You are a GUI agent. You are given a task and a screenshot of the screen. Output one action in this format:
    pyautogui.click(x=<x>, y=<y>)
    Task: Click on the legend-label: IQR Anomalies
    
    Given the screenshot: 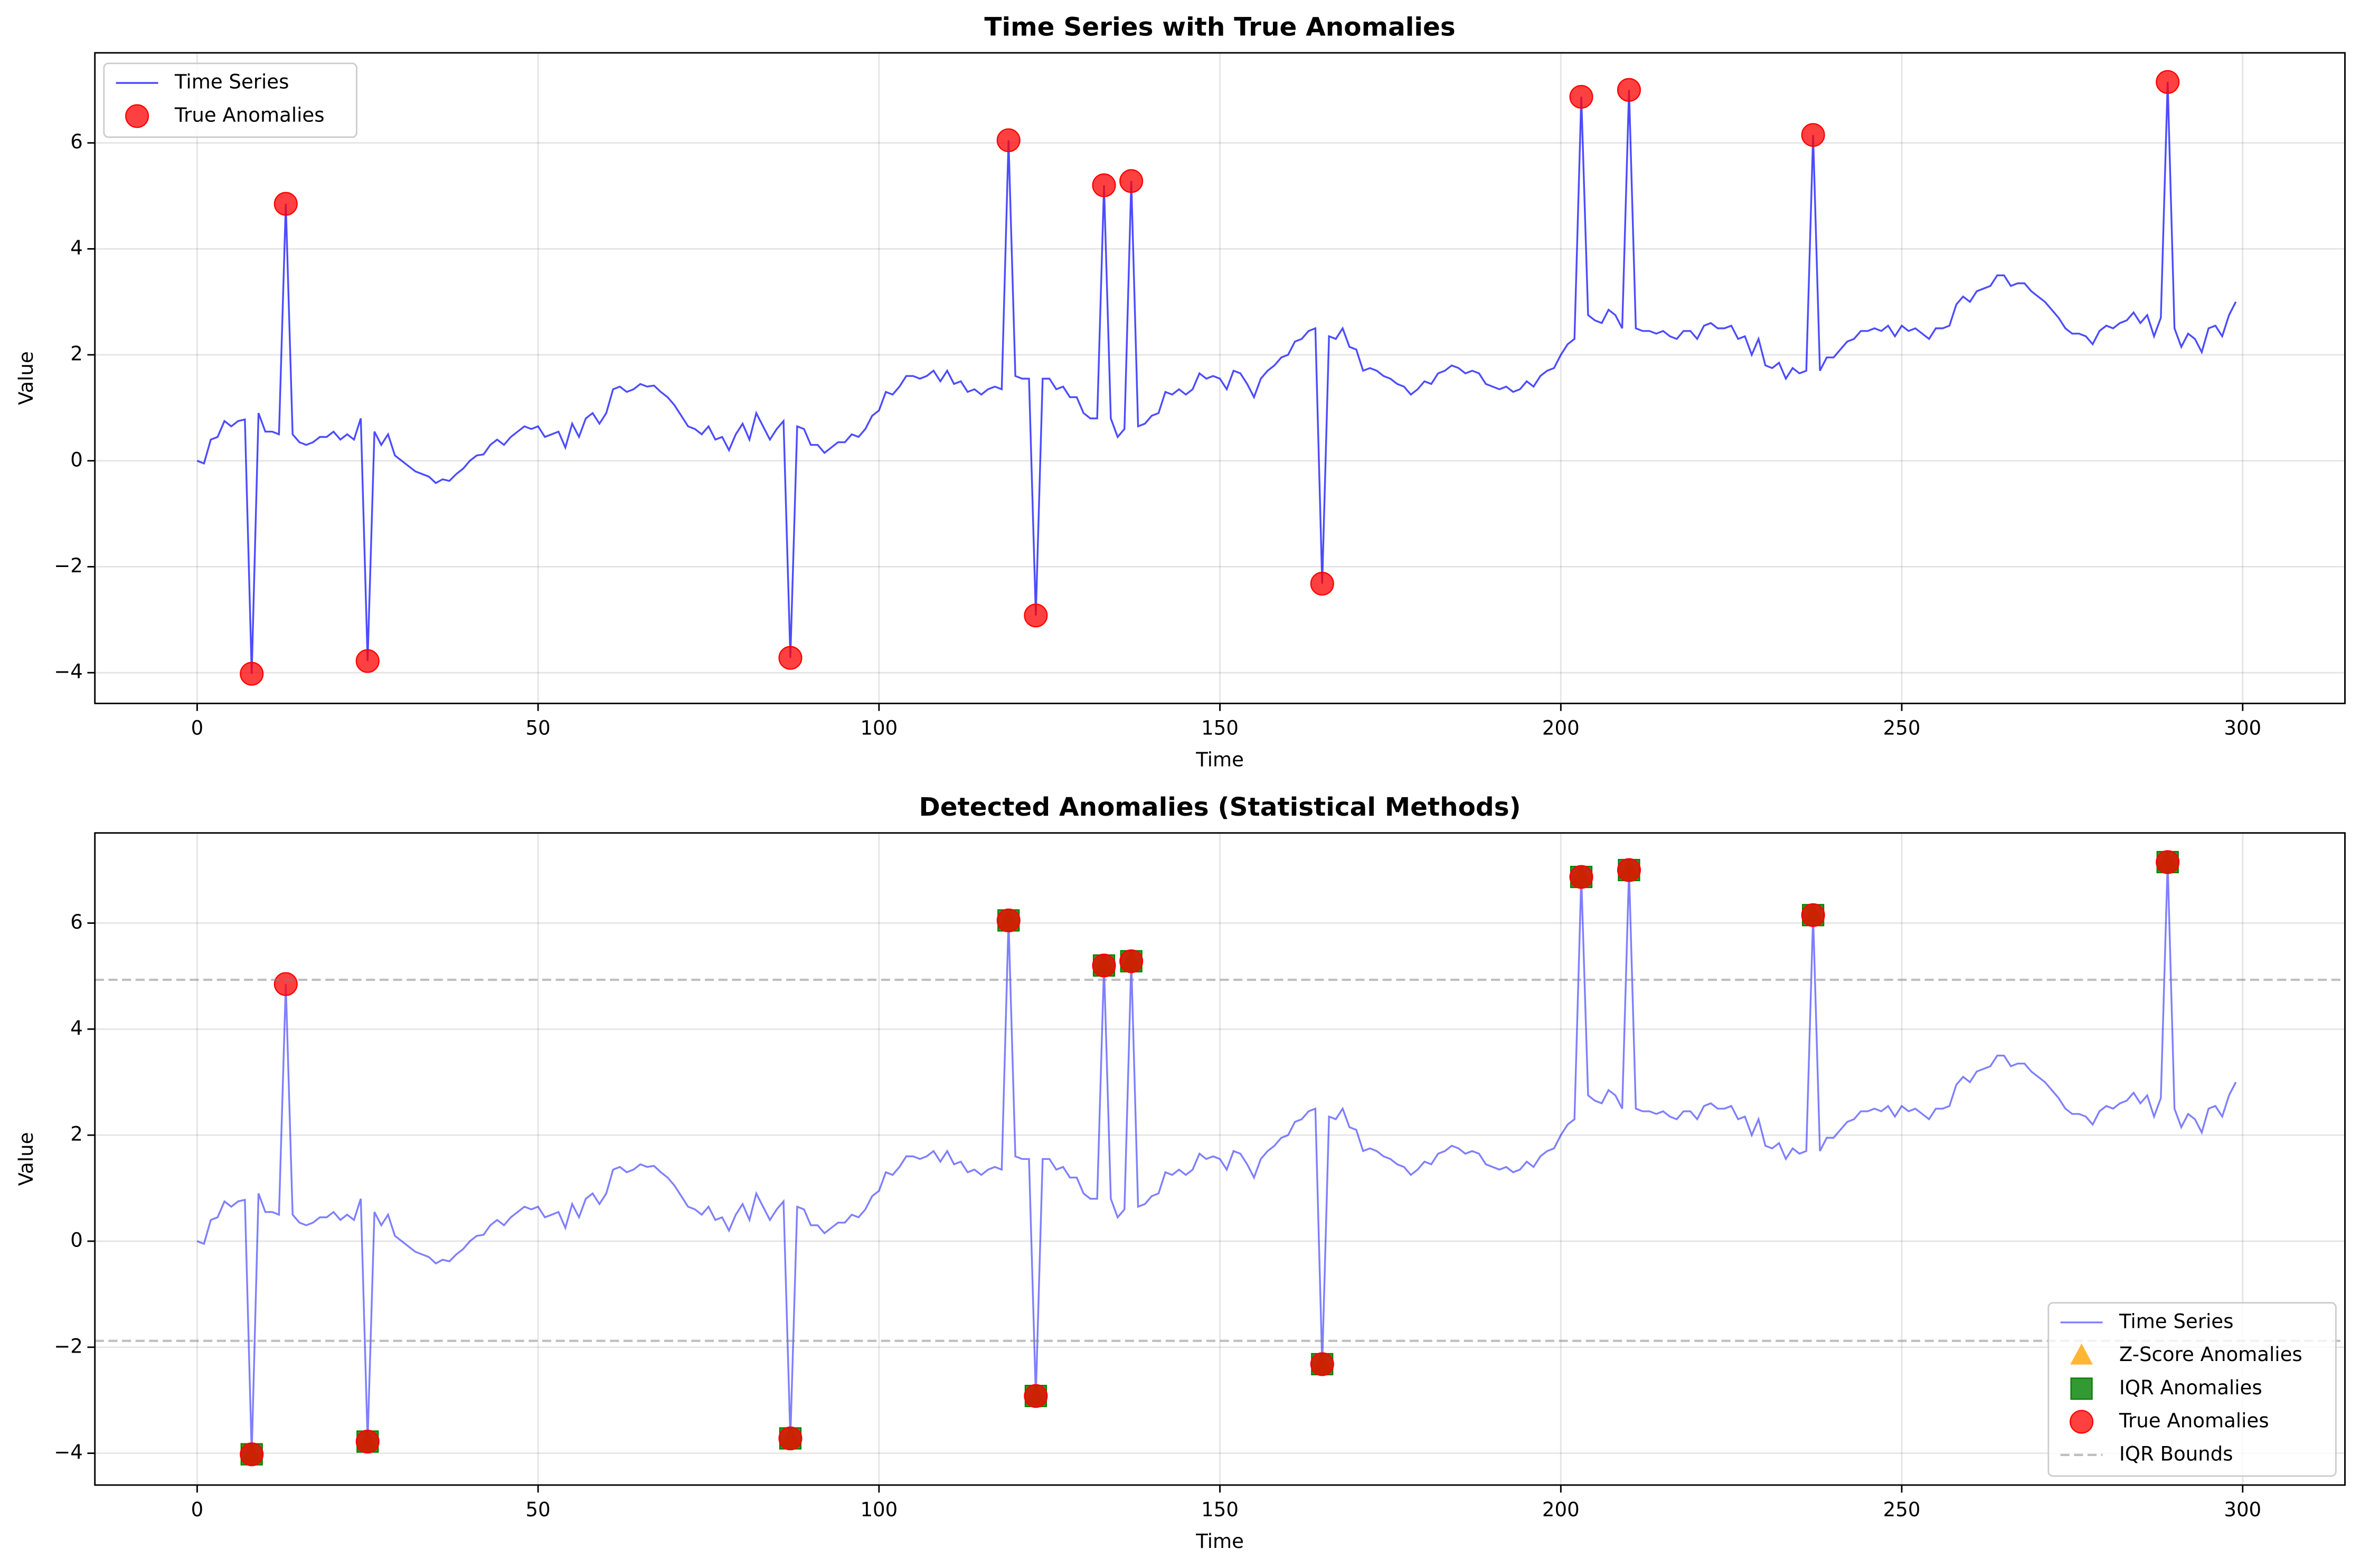 What is the action you would take?
    pyautogui.click(x=2190, y=1387)
    